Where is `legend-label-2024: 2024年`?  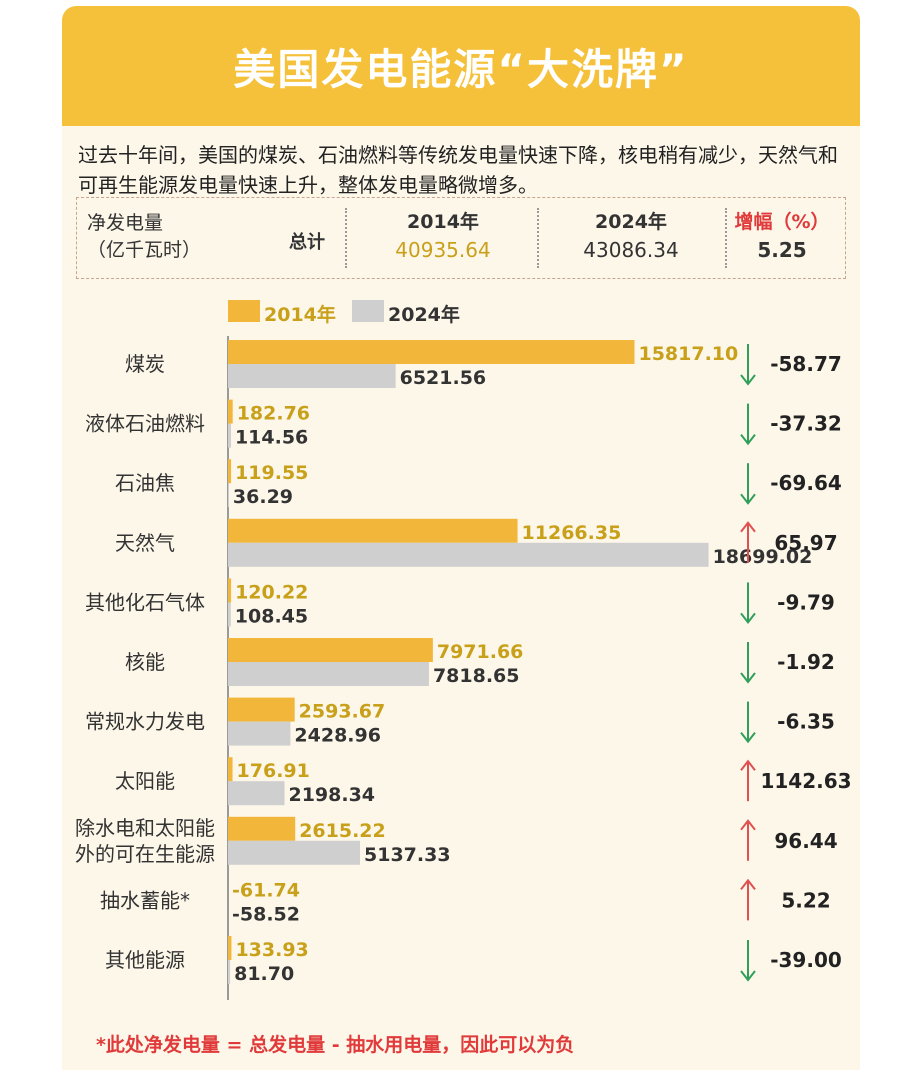 legend-label-2024: 2024年 is located at coordinates (424, 315).